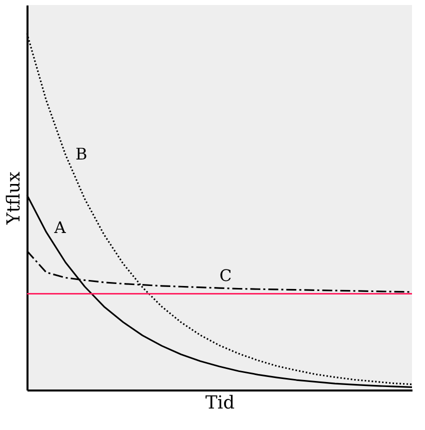 The width and height of the screenshot is (425, 430). I want to click on series-label: C, so click(226, 276).